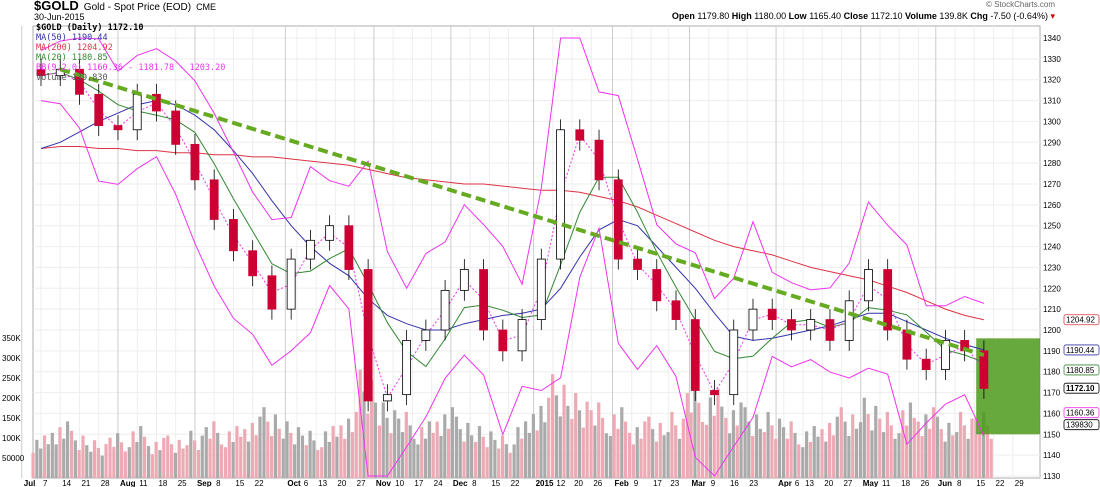 This screenshot has width=1100, height=487. What do you see at coordinates (924, 483) in the screenshot?
I see `x-tick-label: 26` at bounding box center [924, 483].